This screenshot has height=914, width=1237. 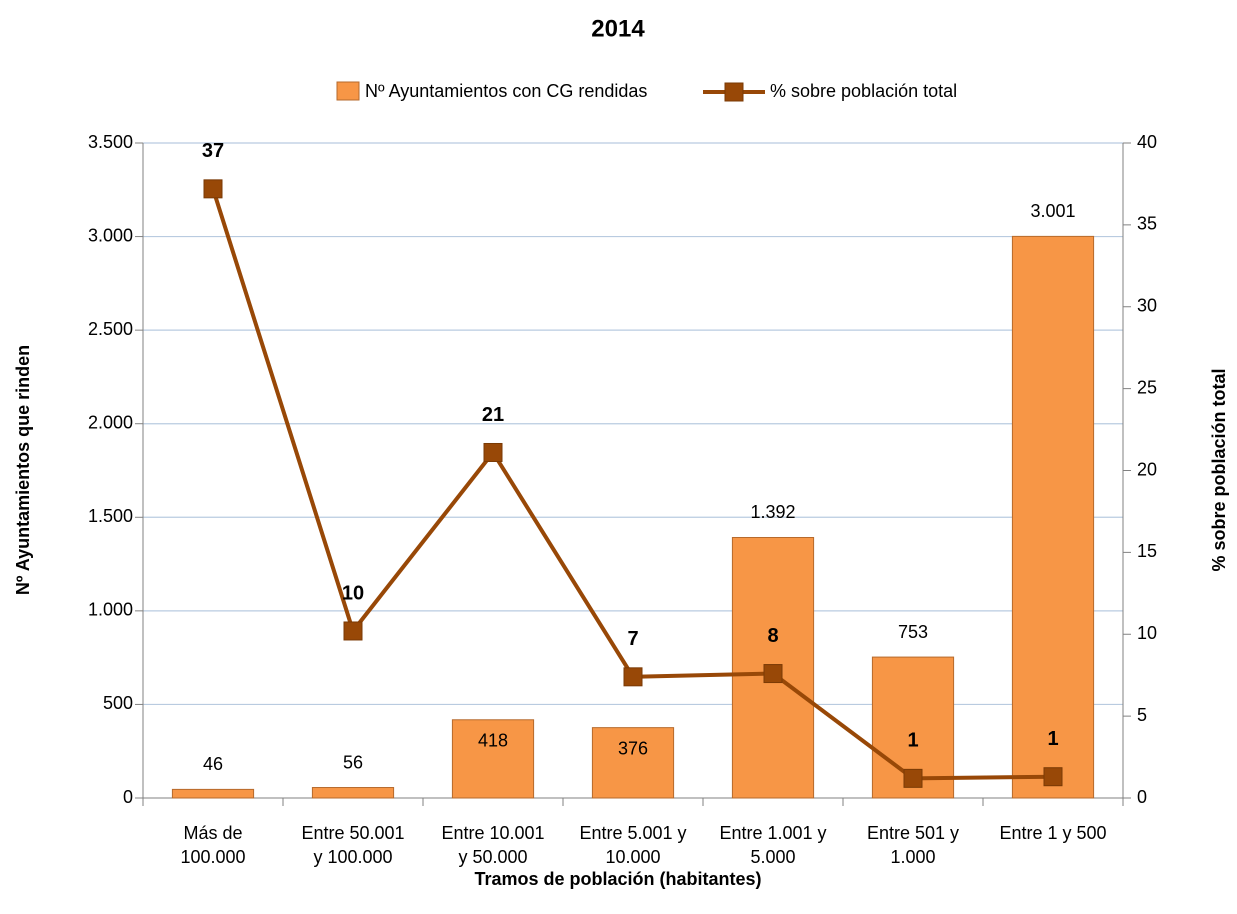 What do you see at coordinates (493, 741) in the screenshot?
I see `bar-value-label: 418` at bounding box center [493, 741].